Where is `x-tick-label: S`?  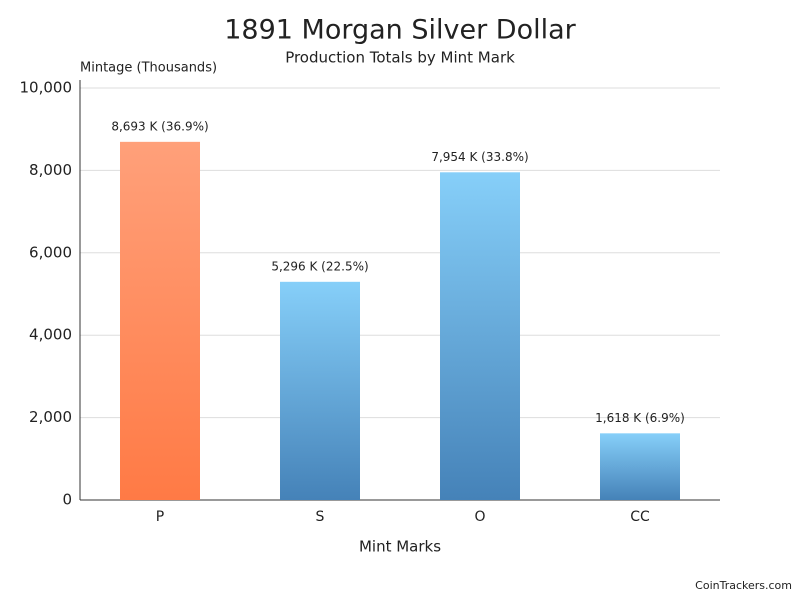
x-tick-label: S is located at coordinates (320, 517).